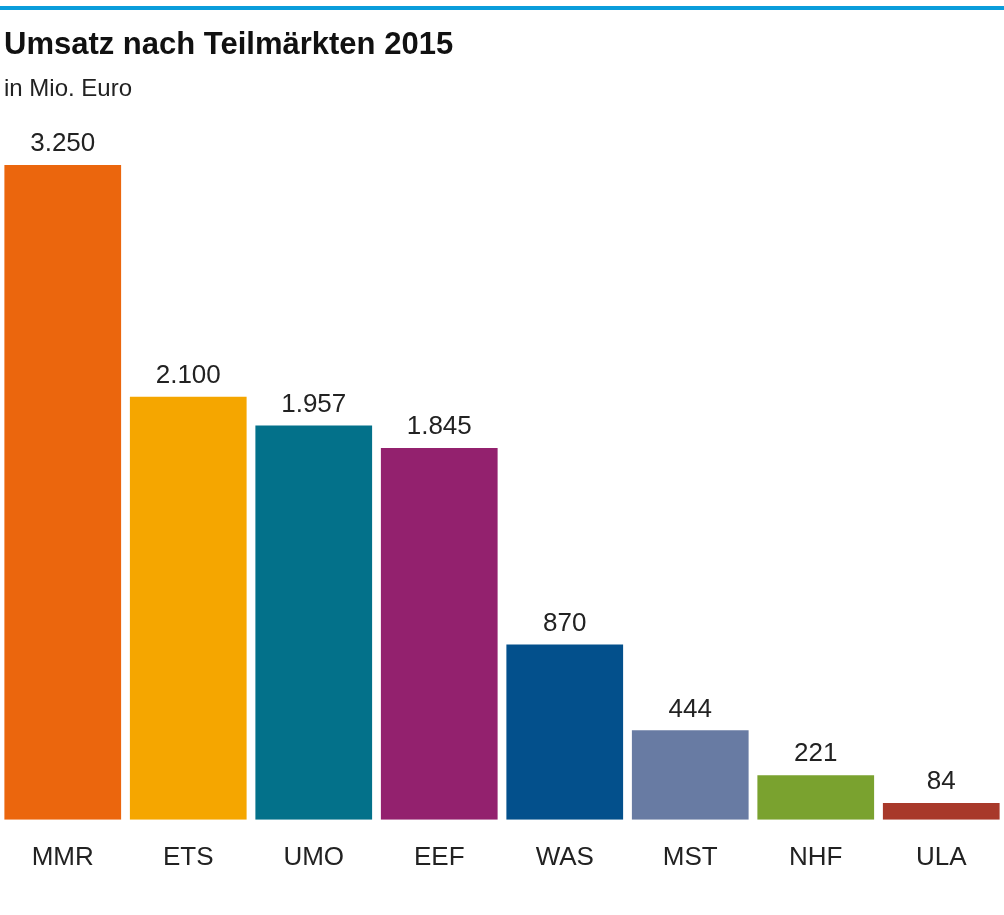 This screenshot has width=1004, height=915. What do you see at coordinates (690, 707) in the screenshot?
I see `data-label: 444` at bounding box center [690, 707].